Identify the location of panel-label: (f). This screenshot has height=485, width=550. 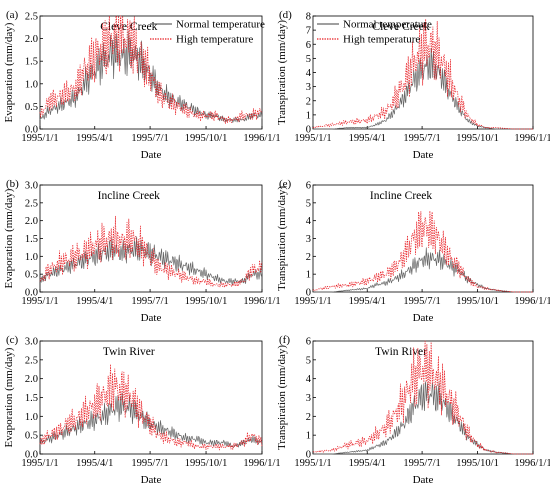
(284, 340).